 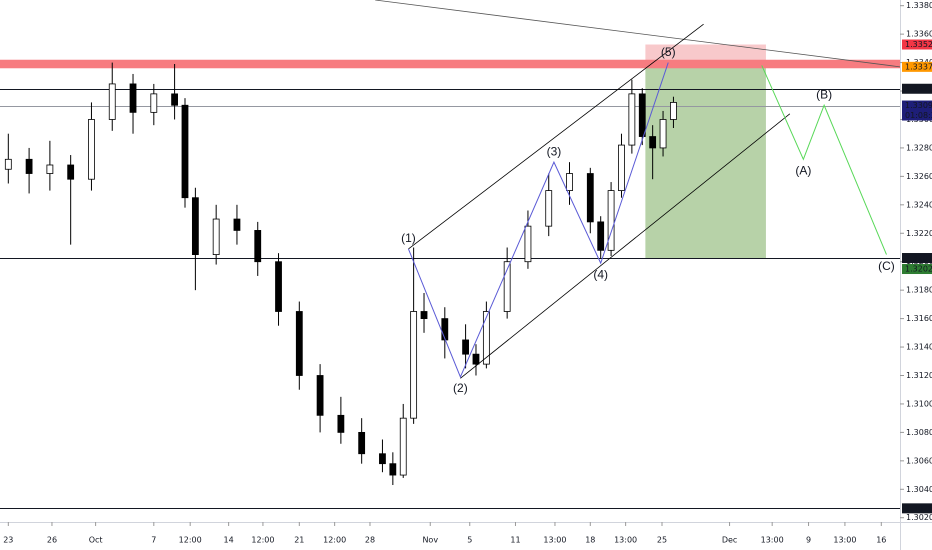 I want to click on y-tick-label: 1.31200, so click(x=919, y=375).